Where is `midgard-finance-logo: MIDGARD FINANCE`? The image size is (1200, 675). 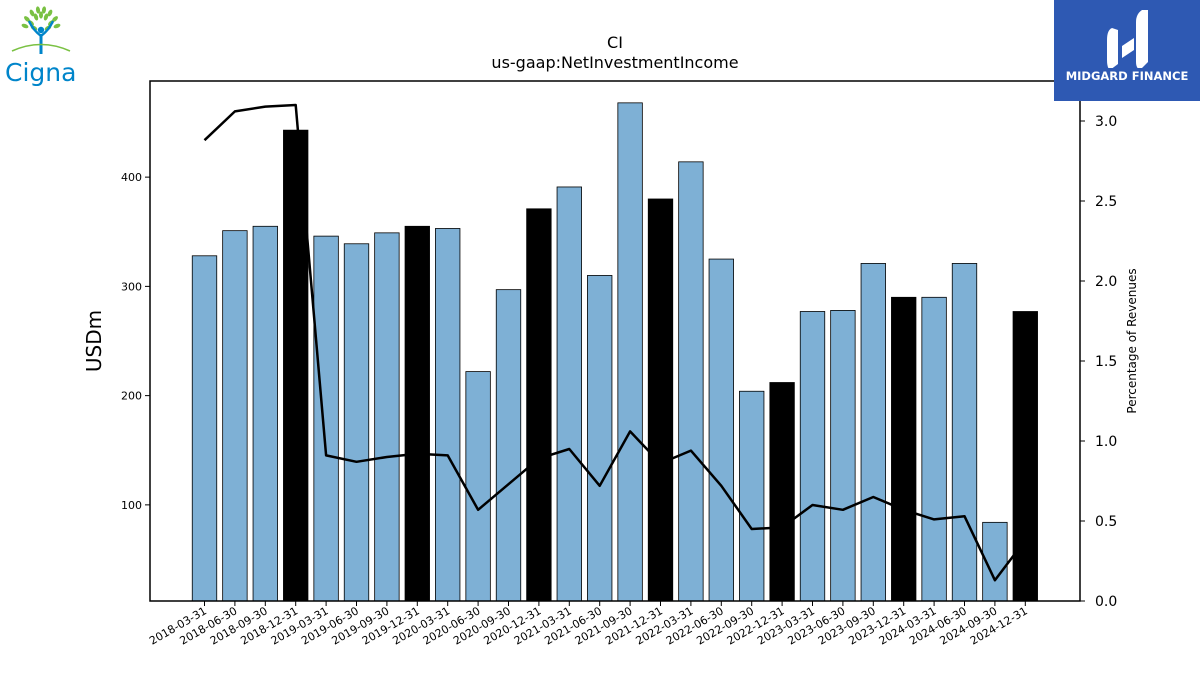
midgard-finance-logo: MIDGARD FINANCE is located at coordinates (1127, 50).